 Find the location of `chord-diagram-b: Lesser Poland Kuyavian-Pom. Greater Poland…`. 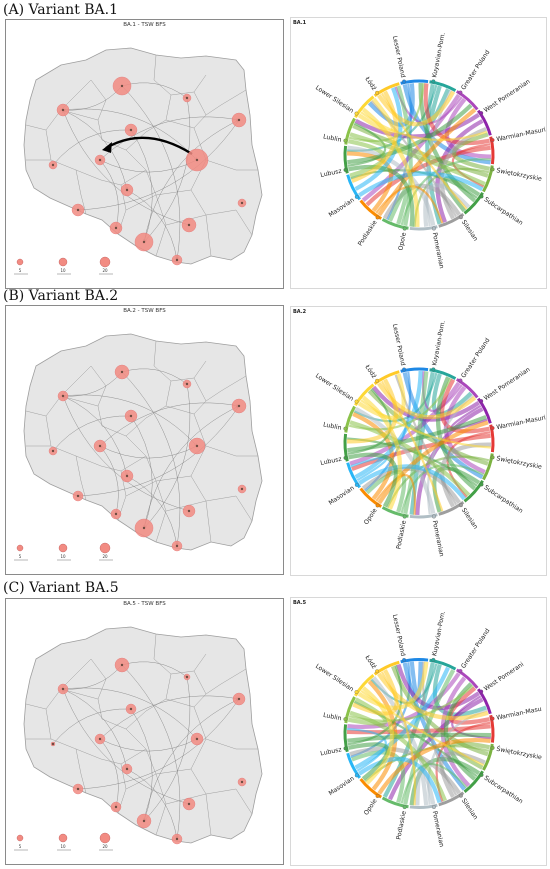

chord-diagram-b: Lesser Poland Kuyavian-Pom. Greater Poland… is located at coordinates (430, 438).